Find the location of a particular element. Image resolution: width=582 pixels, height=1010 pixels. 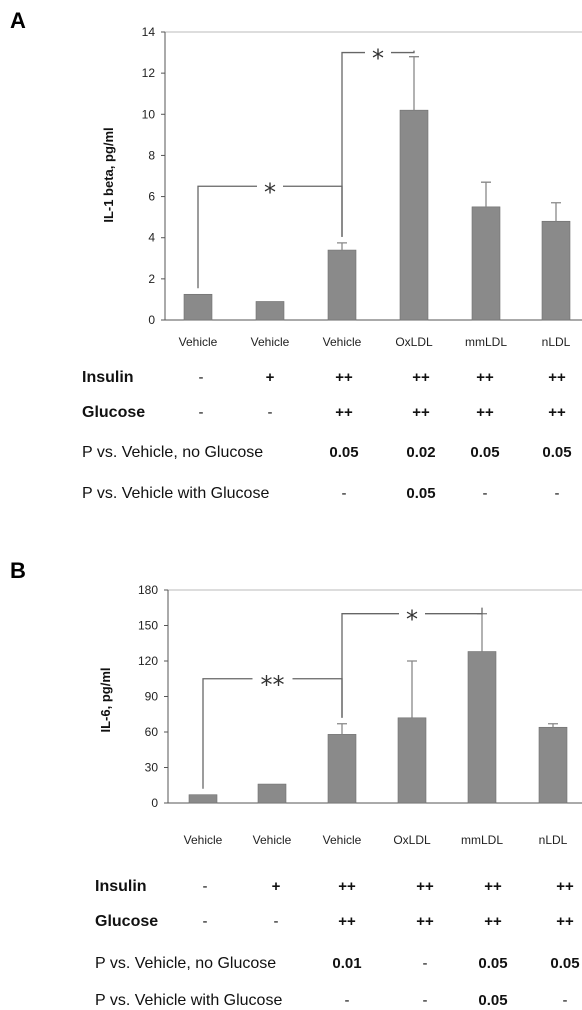

panel-b-category-label: OxLDL is located at coordinates (412, 840).